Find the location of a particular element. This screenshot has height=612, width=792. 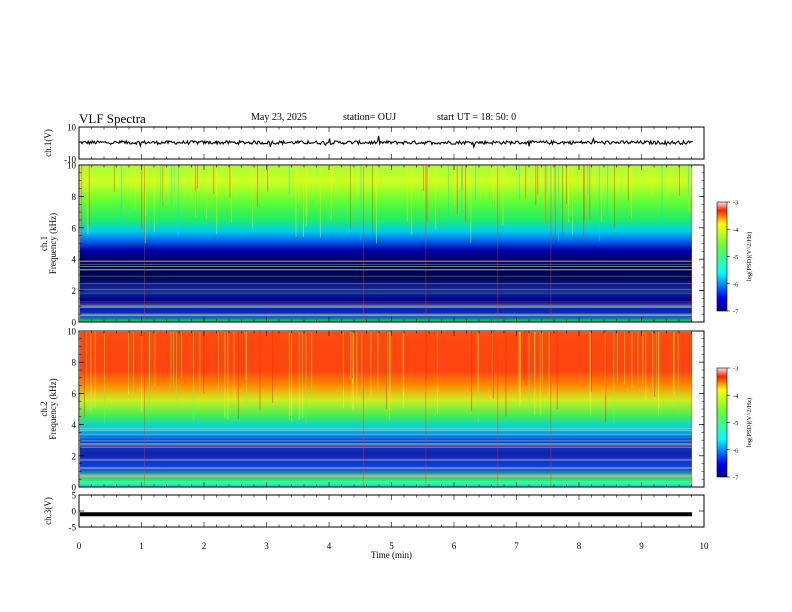

x-tick-label: 3 is located at coordinates (266, 546).